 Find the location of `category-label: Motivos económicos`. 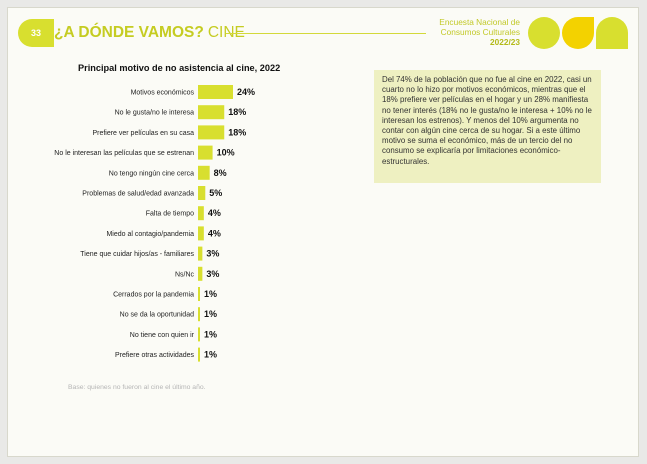

category-label: Motivos económicos is located at coordinates (163, 93).